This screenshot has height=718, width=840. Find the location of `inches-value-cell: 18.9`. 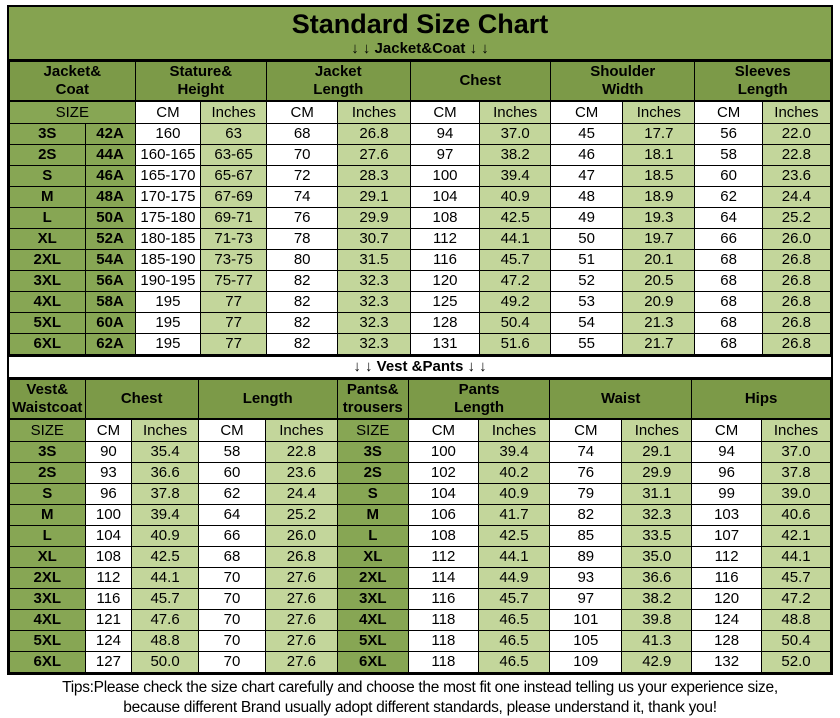

inches-value-cell: 18.9 is located at coordinates (659, 197).